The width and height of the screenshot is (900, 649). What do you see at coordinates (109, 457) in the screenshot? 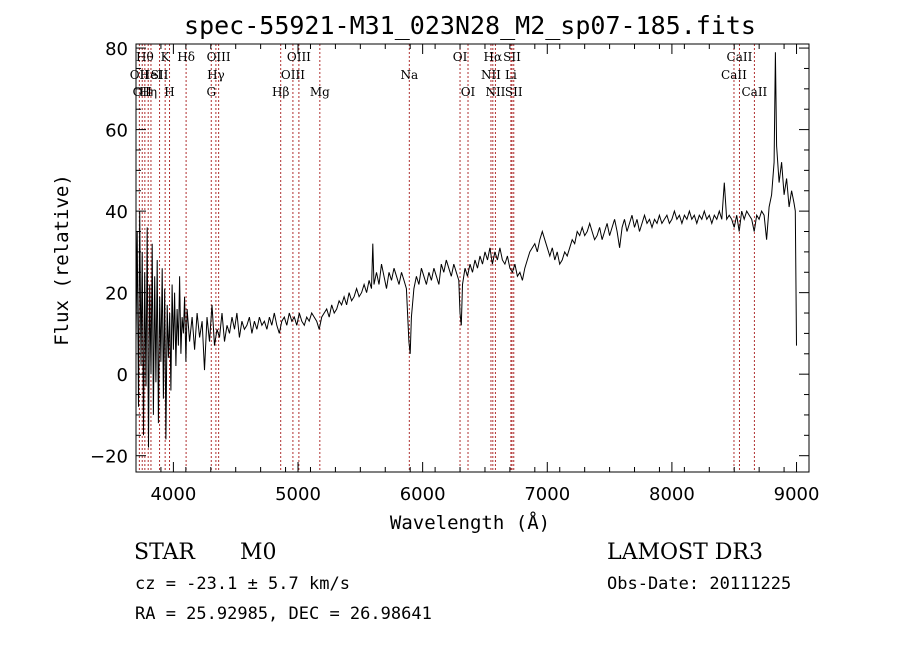
I see `y-tick-label: −20` at bounding box center [109, 457].